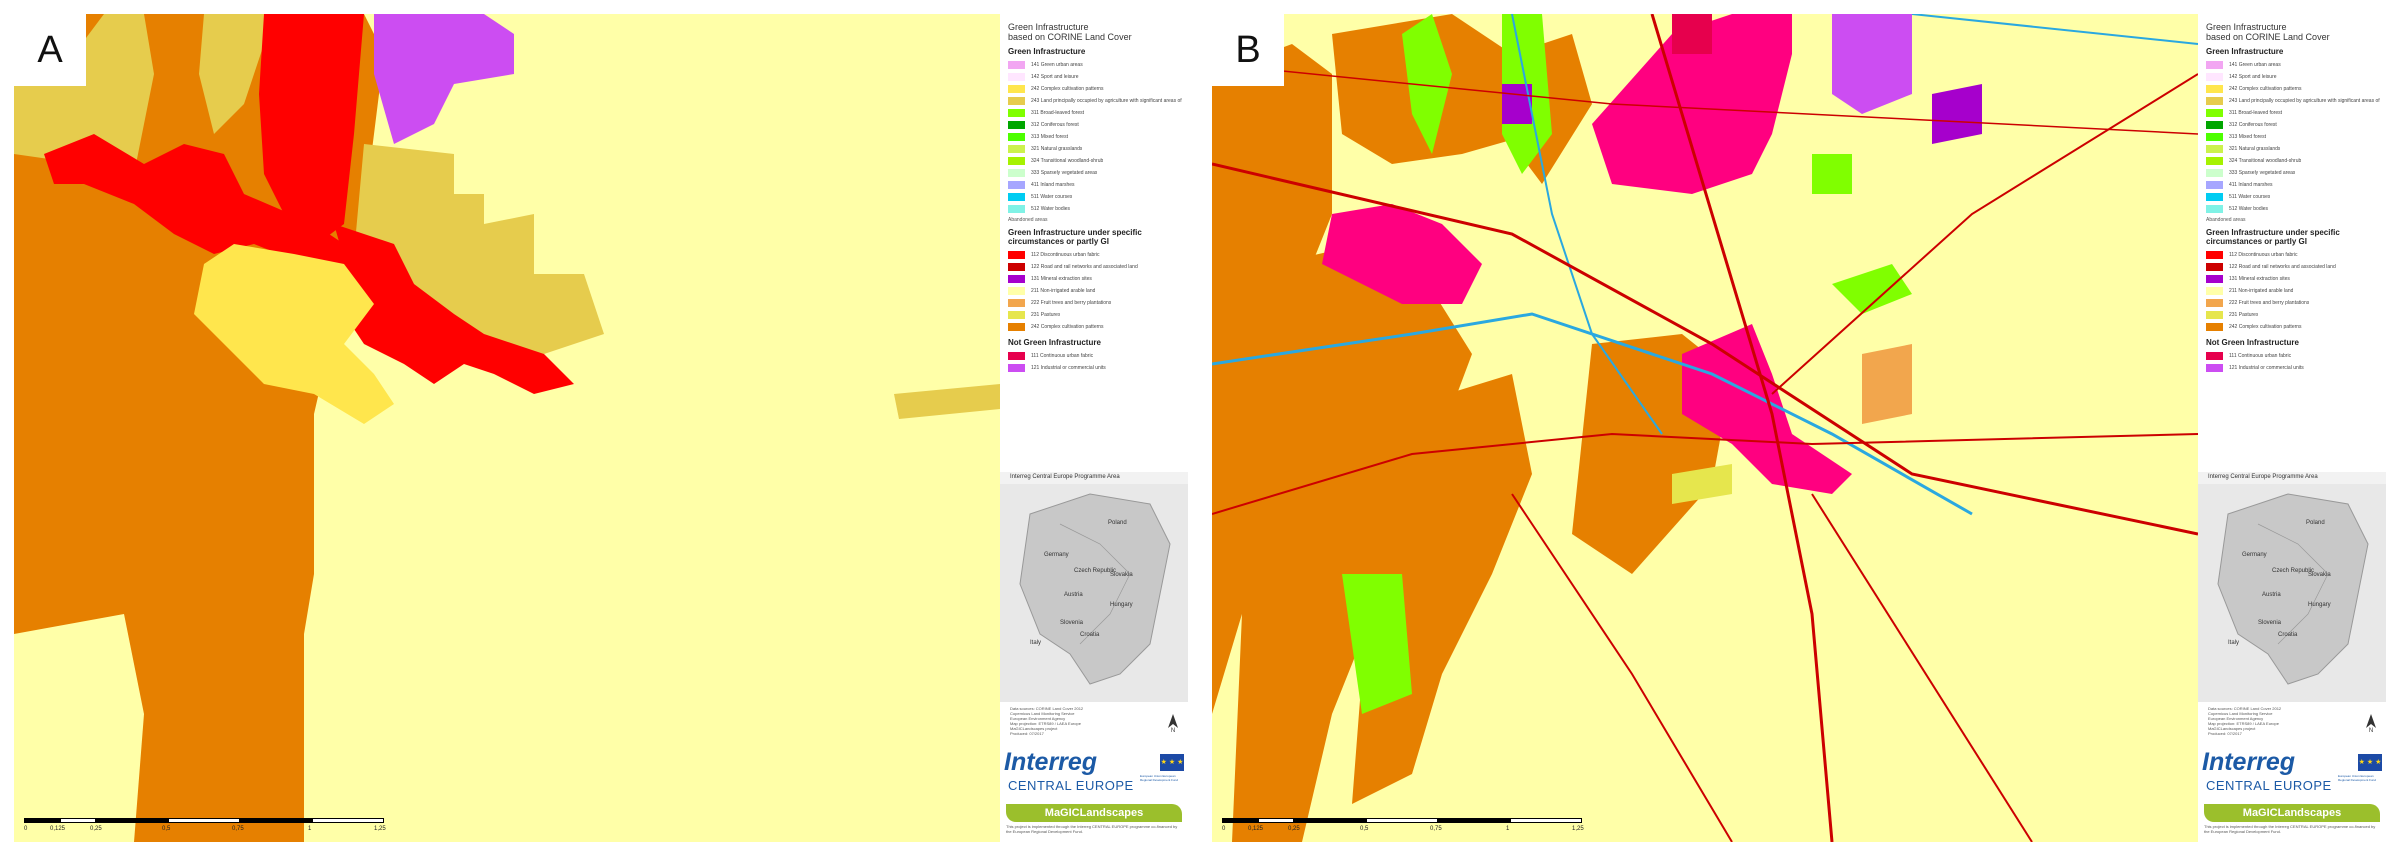  What do you see at coordinates (444, 79) in the screenshot?
I see `commercial-units-area` at bounding box center [444, 79].